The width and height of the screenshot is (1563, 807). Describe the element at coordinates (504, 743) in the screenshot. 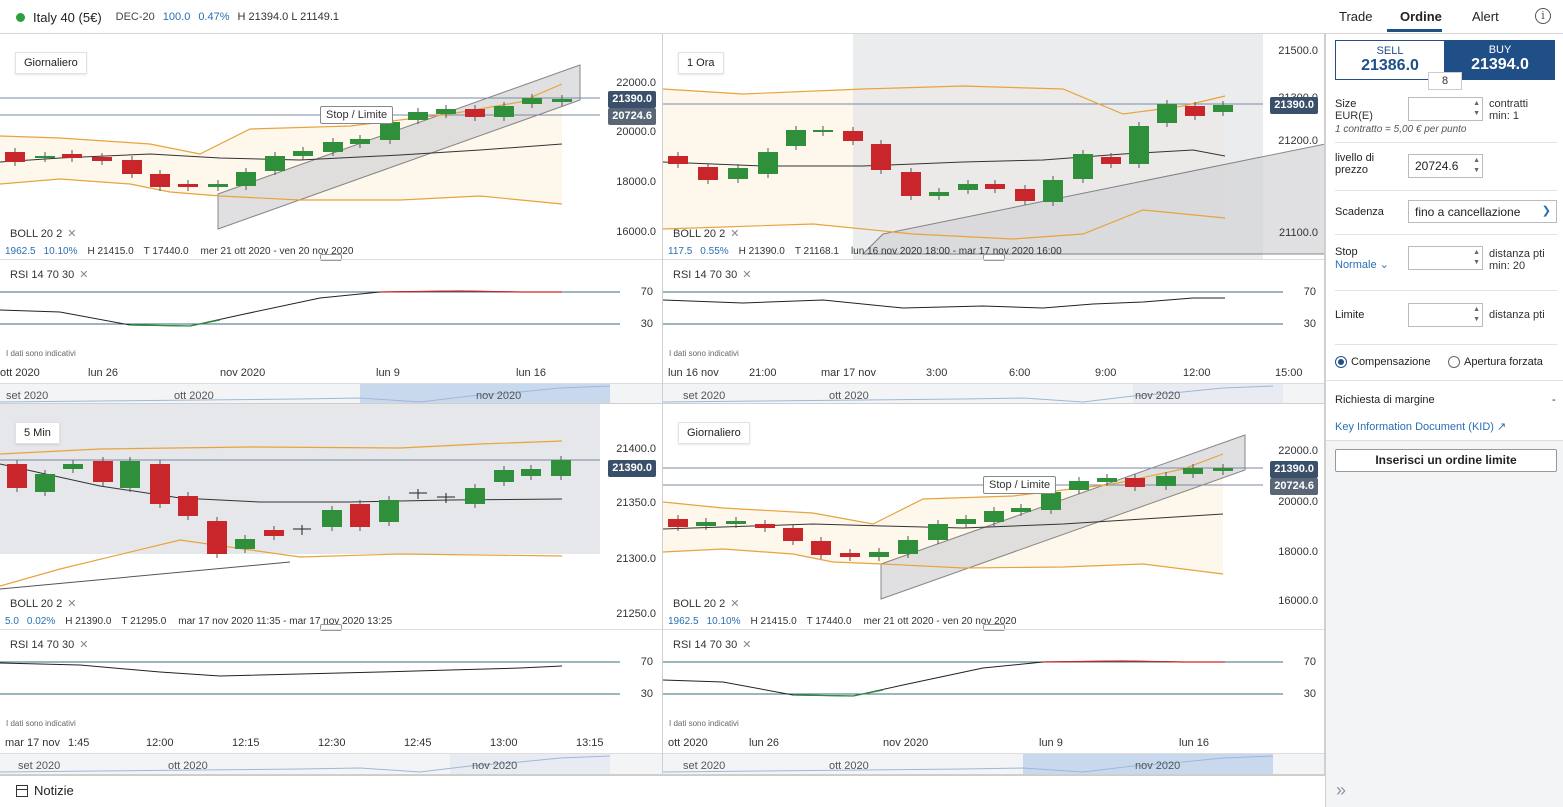

I see `x-axis-tick: 13:00` at that location.